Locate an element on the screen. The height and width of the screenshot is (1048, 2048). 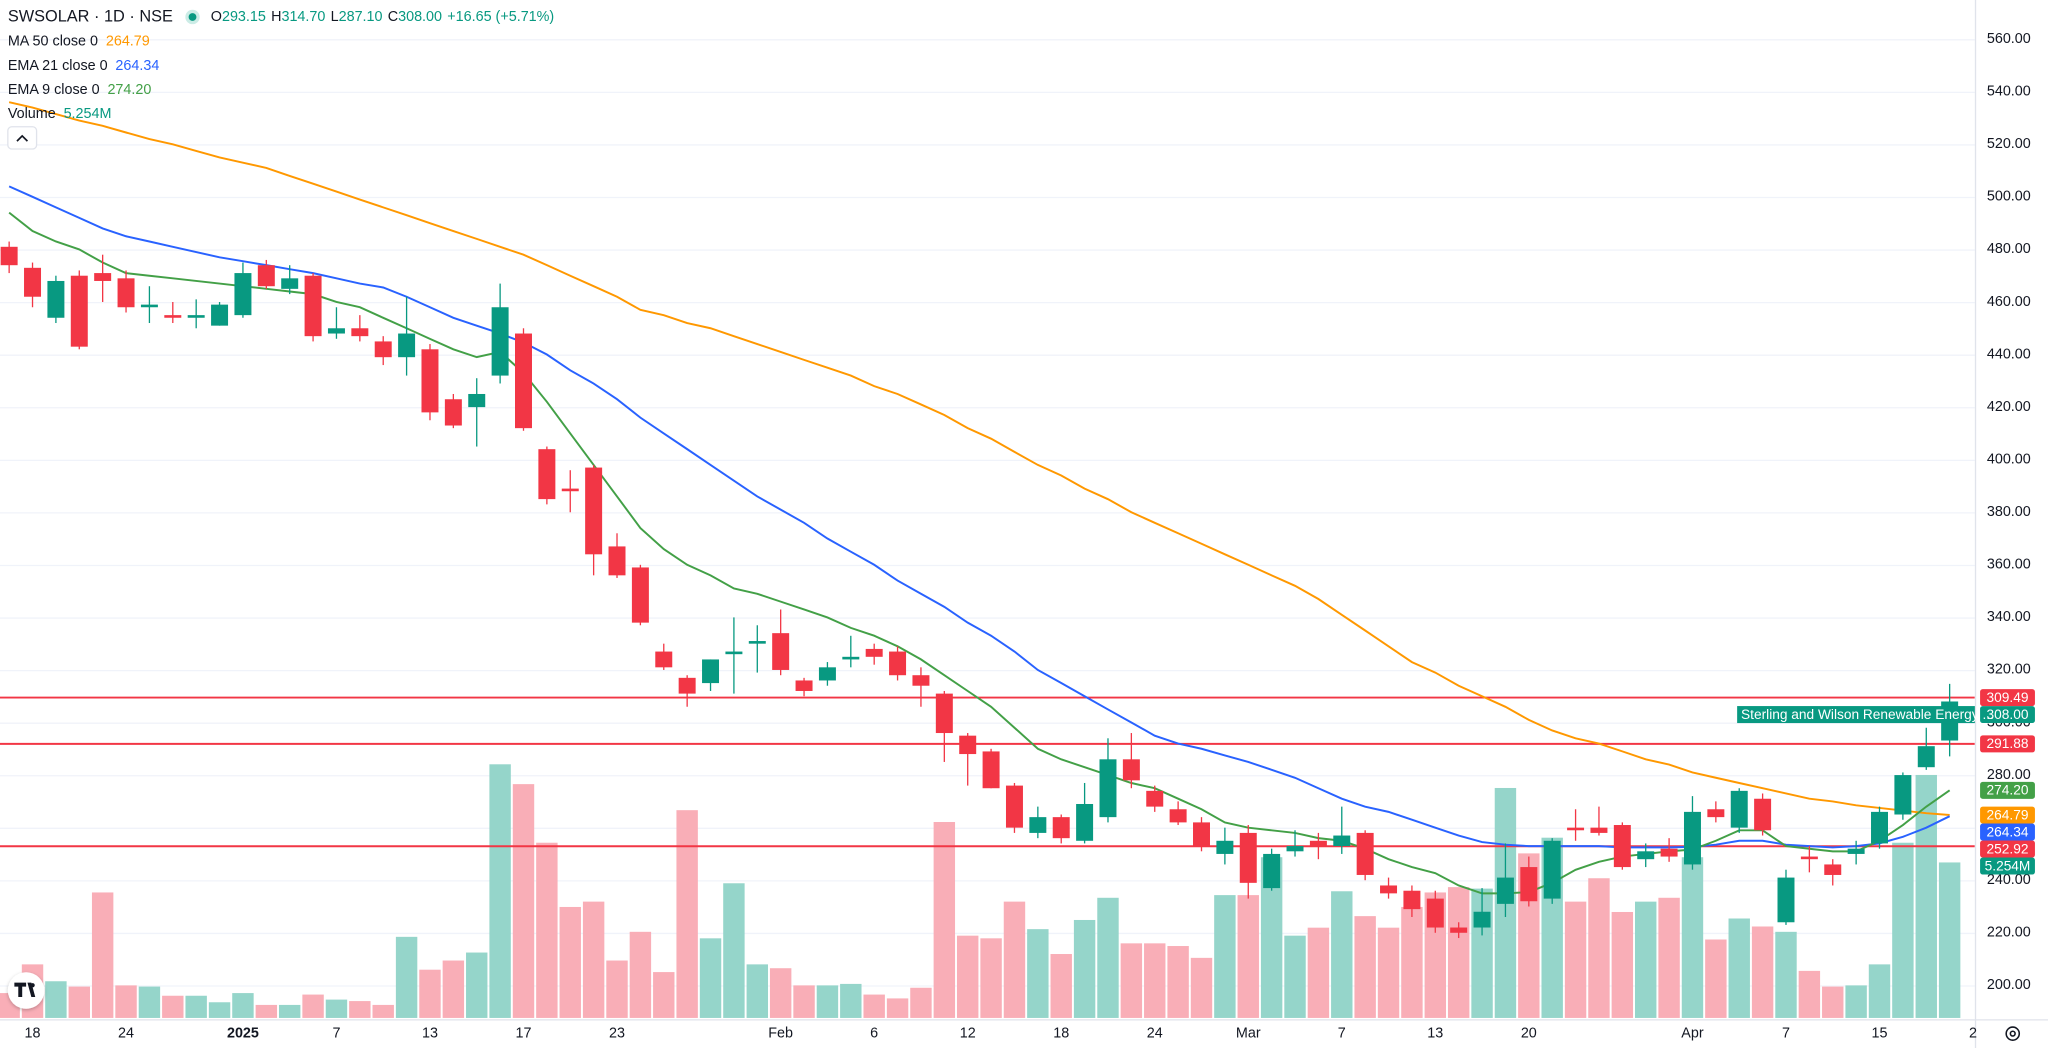
ohlc-key: H is located at coordinates (276, 17).